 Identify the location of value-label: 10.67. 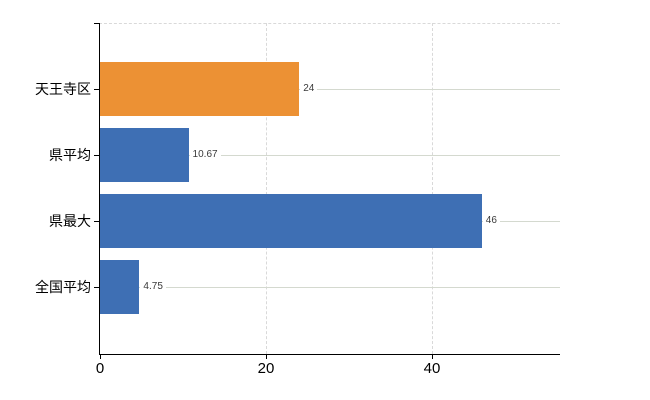
(205, 154).